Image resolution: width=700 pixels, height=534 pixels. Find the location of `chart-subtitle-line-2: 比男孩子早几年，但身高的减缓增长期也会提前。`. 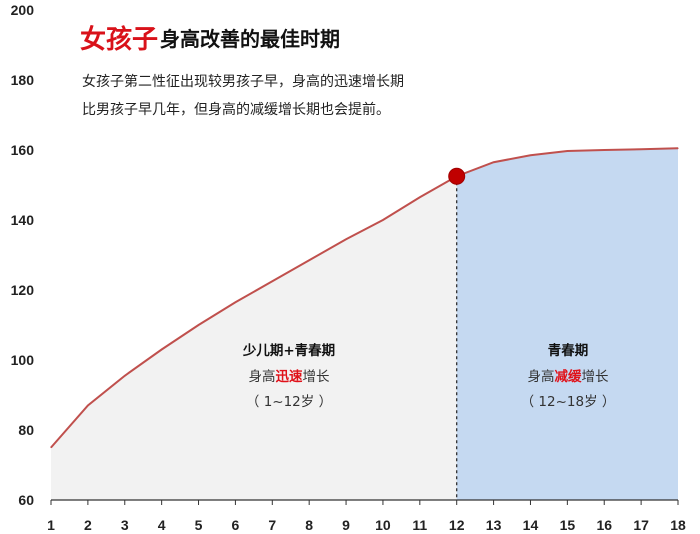

chart-subtitle-line-2: 比男孩子早几年，但身高的减缓增长期也会提前。 is located at coordinates (236, 109).